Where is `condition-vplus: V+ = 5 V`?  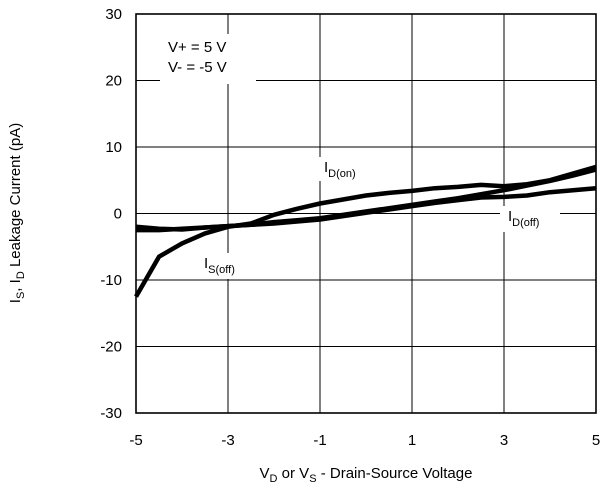
condition-vplus: V+ = 5 V is located at coordinates (197, 47).